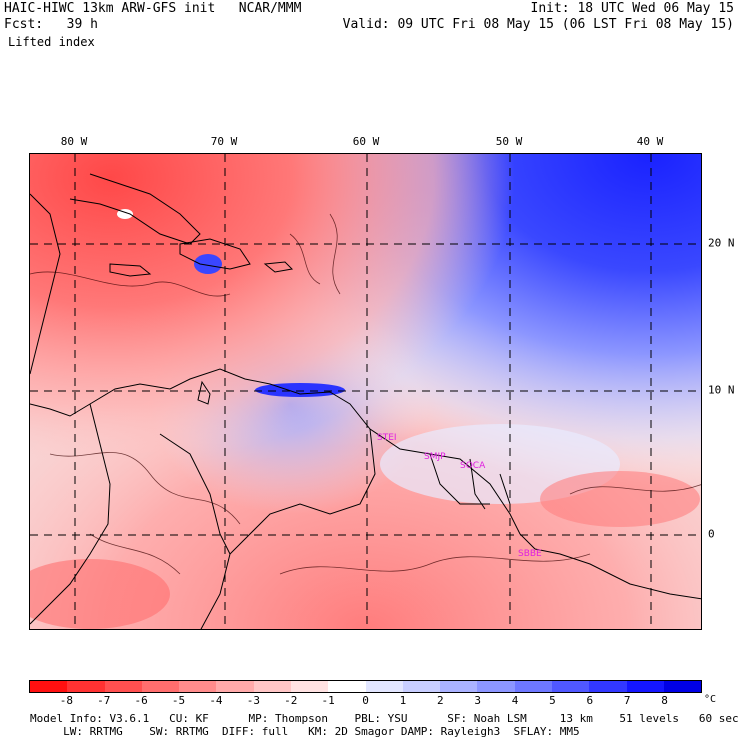 The height and width of the screenshot is (740, 740). What do you see at coordinates (178, 700) in the screenshot?
I see `colorbar-tick-label: -5` at bounding box center [178, 700].